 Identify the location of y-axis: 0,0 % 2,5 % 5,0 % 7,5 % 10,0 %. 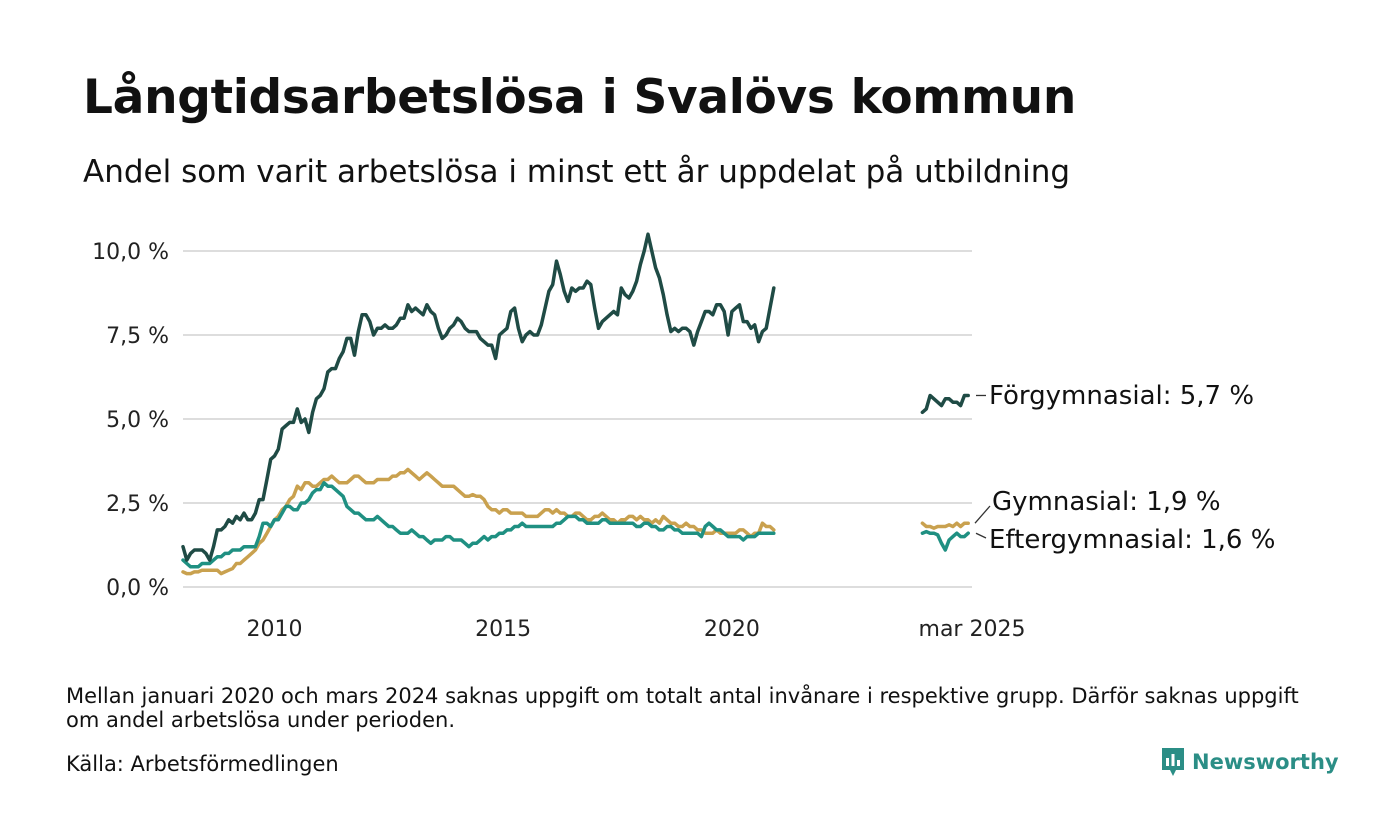
(130, 420).